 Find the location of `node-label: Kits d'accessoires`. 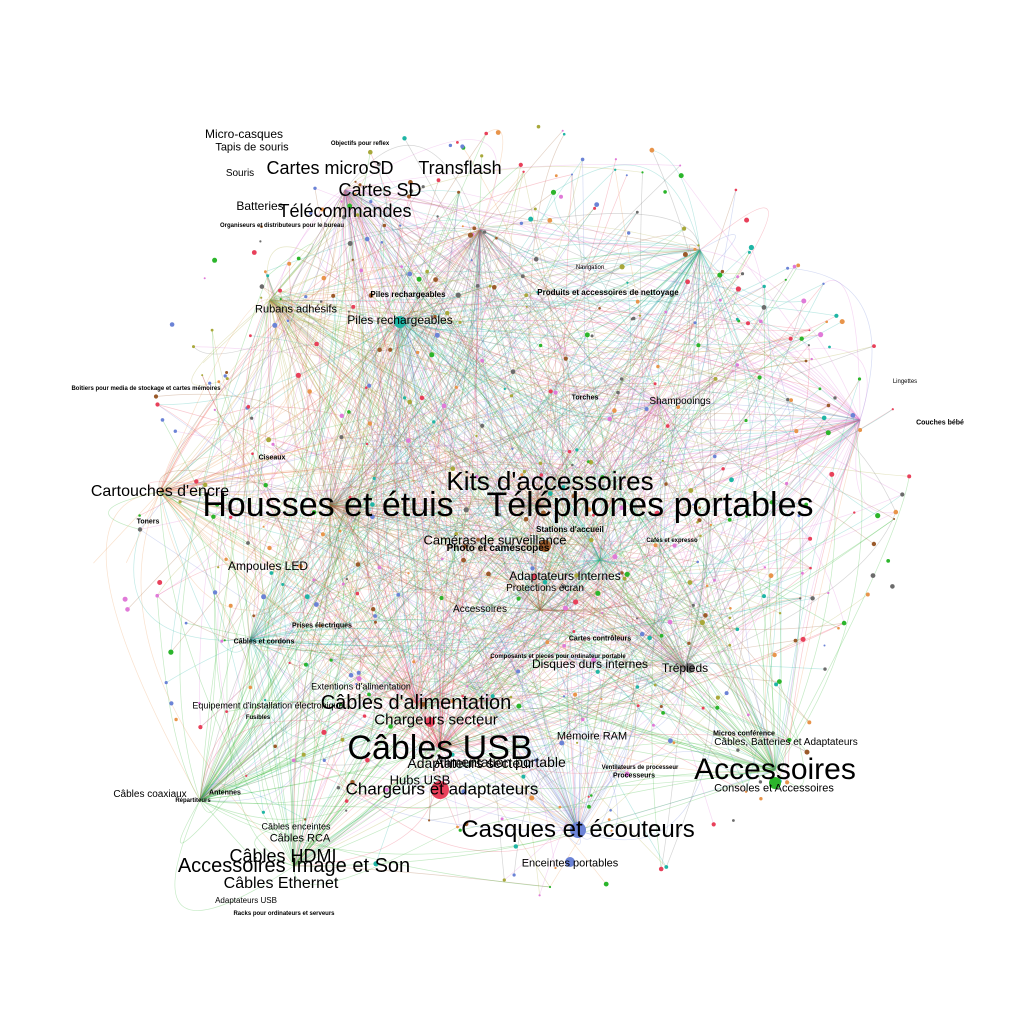

node-label: Kits d'accessoires is located at coordinates (550, 481).